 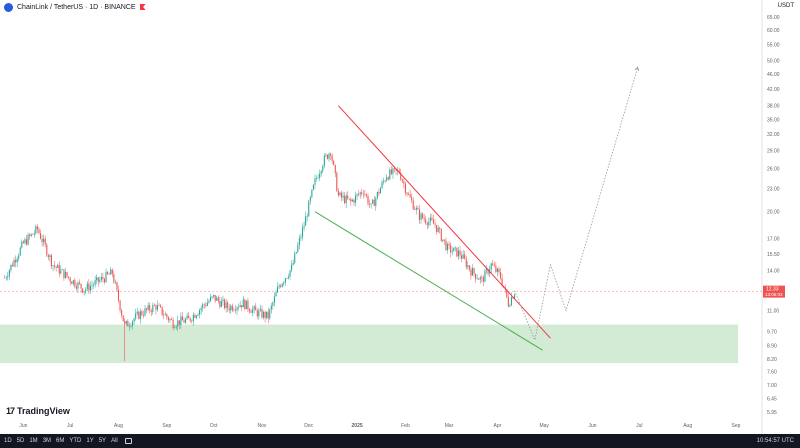 What do you see at coordinates (33, 441) in the screenshot?
I see `timeframe-1m: 1M` at bounding box center [33, 441].